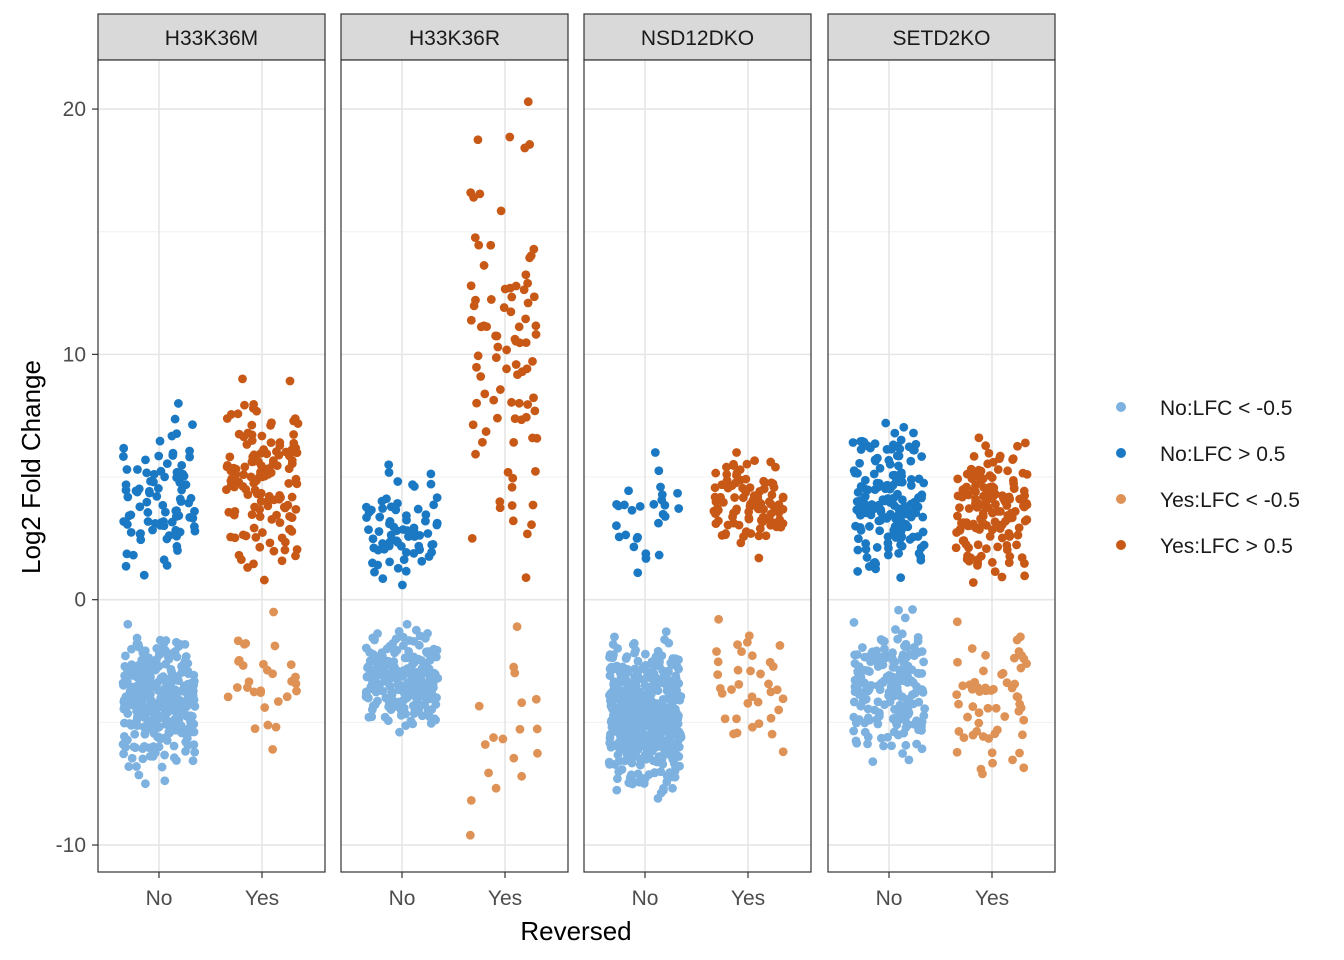 Image resolution: width=1344 pixels, height=960 pixels. I want to click on x-tick-label: No, so click(159, 898).